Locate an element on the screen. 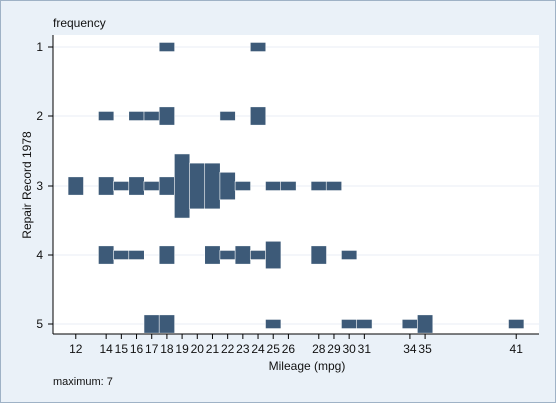  y-tick-label: 1 is located at coordinates (39, 47).